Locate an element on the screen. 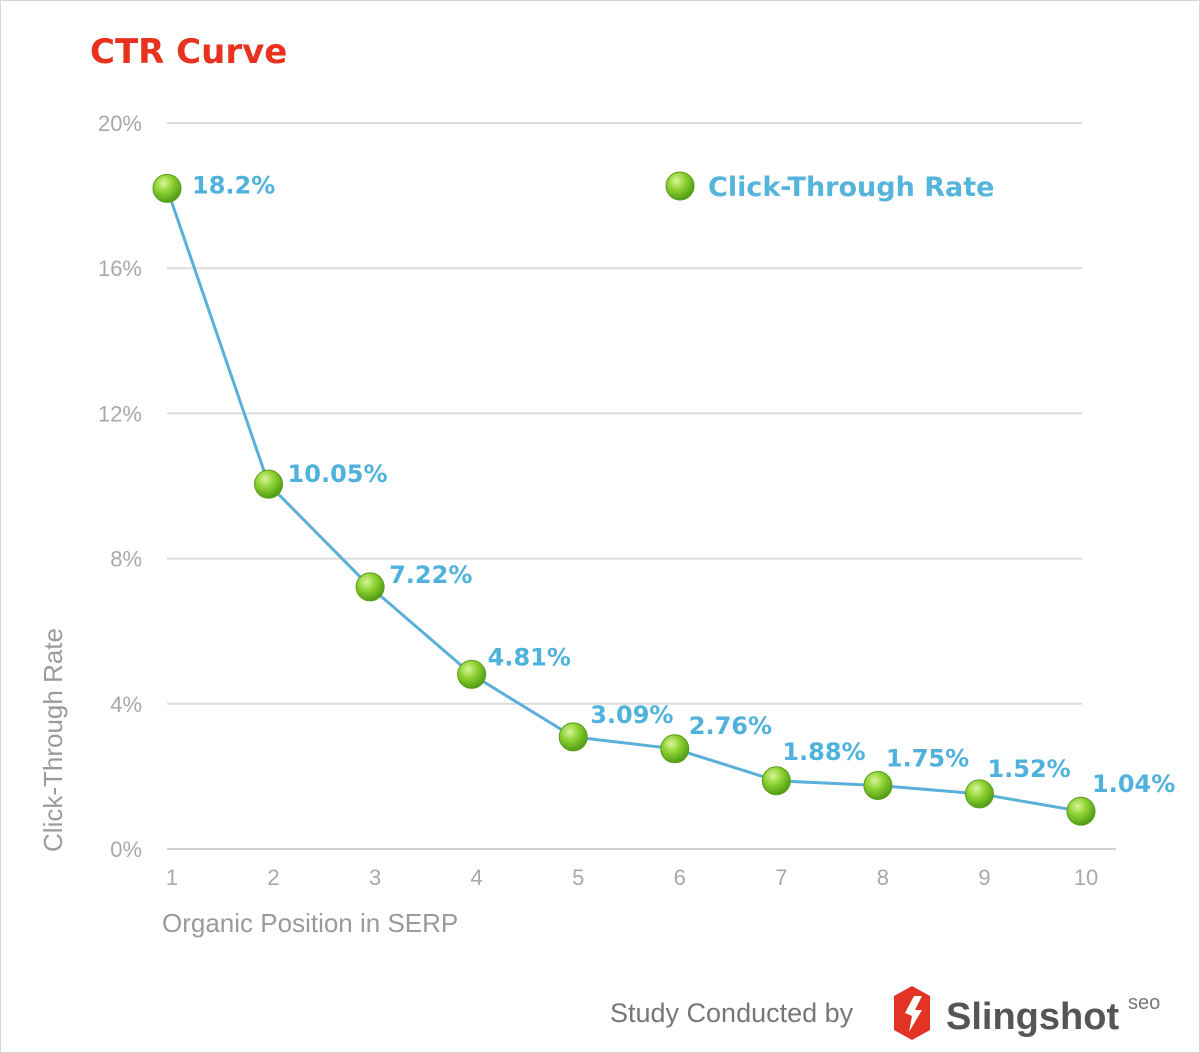 The height and width of the screenshot is (1053, 1200). x-tick-label: 2 is located at coordinates (273, 877).